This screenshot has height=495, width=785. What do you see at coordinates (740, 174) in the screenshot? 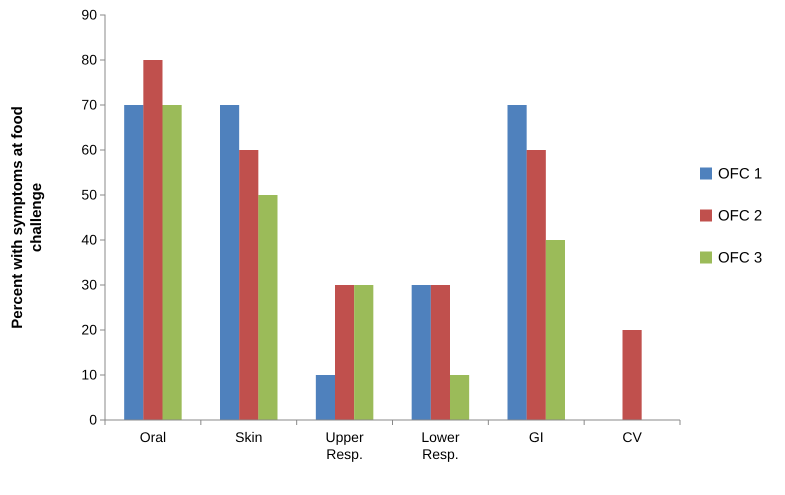
I see `legend-label: OFC 1` at bounding box center [740, 174].